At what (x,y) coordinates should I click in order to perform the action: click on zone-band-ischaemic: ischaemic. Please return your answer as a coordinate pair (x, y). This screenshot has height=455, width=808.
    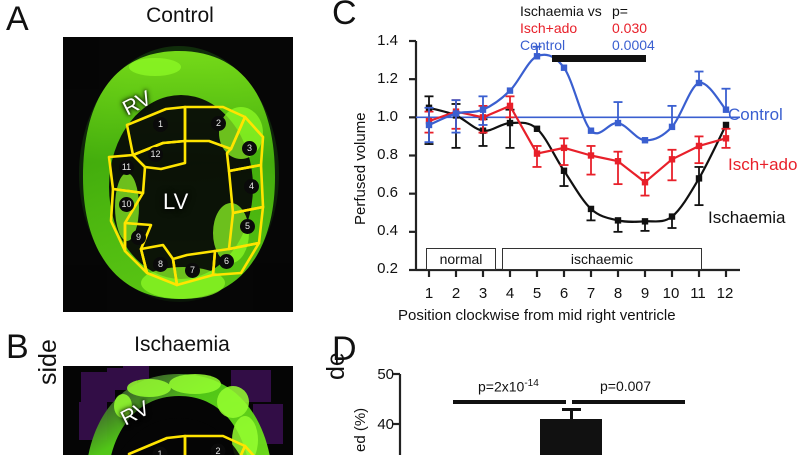
    Looking at the image, I should click on (602, 259).